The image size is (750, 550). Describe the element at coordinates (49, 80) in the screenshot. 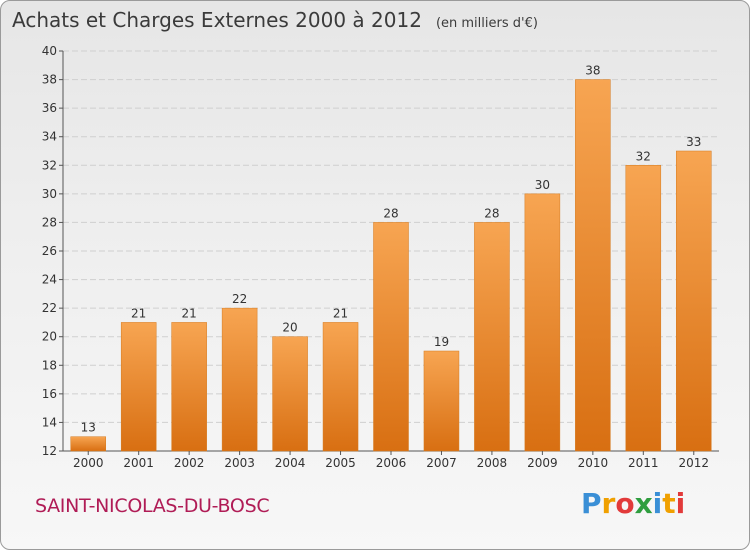

I see `y-tick-label: 38` at that location.